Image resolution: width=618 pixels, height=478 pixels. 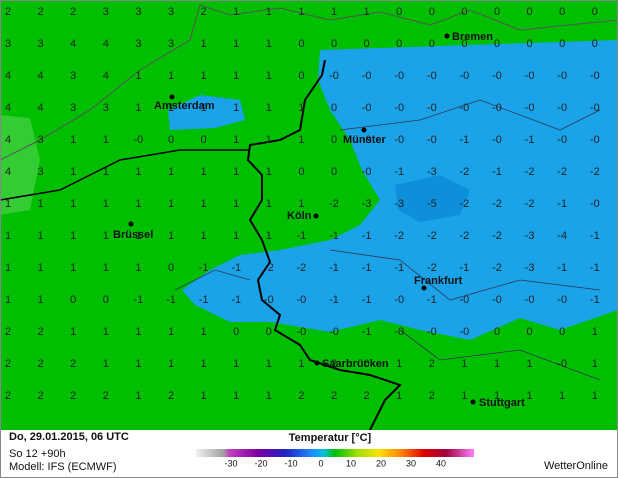 I want to click on city-label: Brüssel, so click(x=133, y=235).